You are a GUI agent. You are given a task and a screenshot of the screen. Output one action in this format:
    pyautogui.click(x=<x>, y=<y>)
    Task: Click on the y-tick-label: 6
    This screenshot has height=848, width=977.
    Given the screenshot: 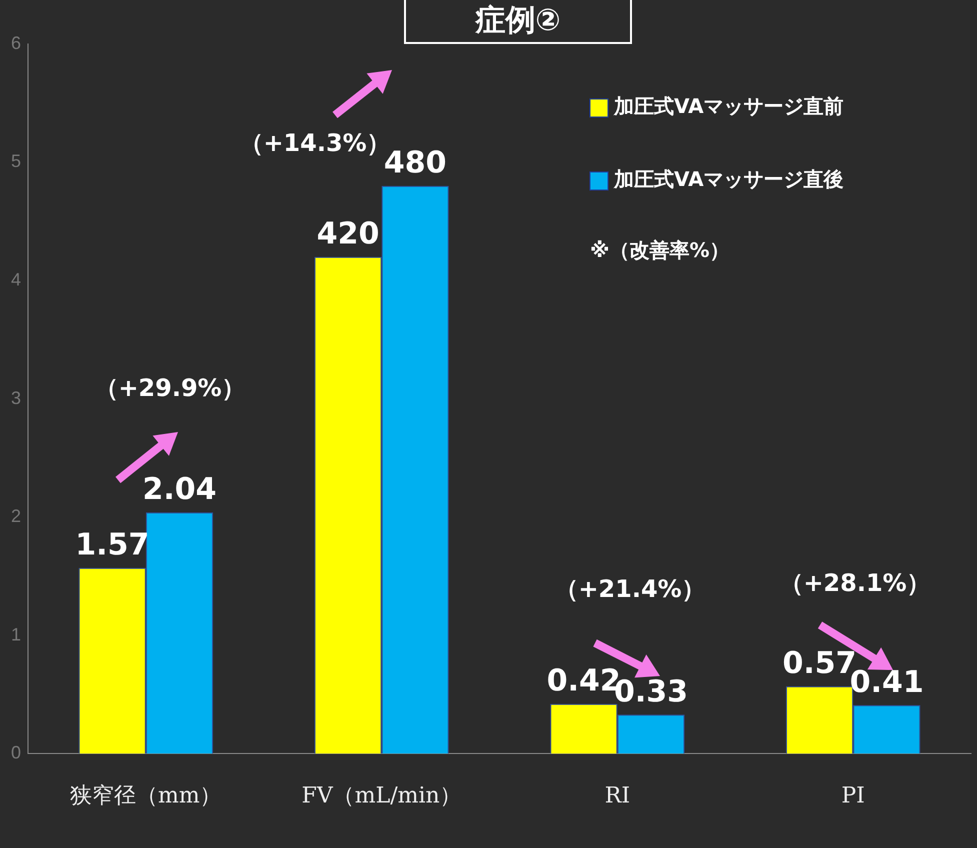 What is the action you would take?
    pyautogui.click(x=16, y=42)
    